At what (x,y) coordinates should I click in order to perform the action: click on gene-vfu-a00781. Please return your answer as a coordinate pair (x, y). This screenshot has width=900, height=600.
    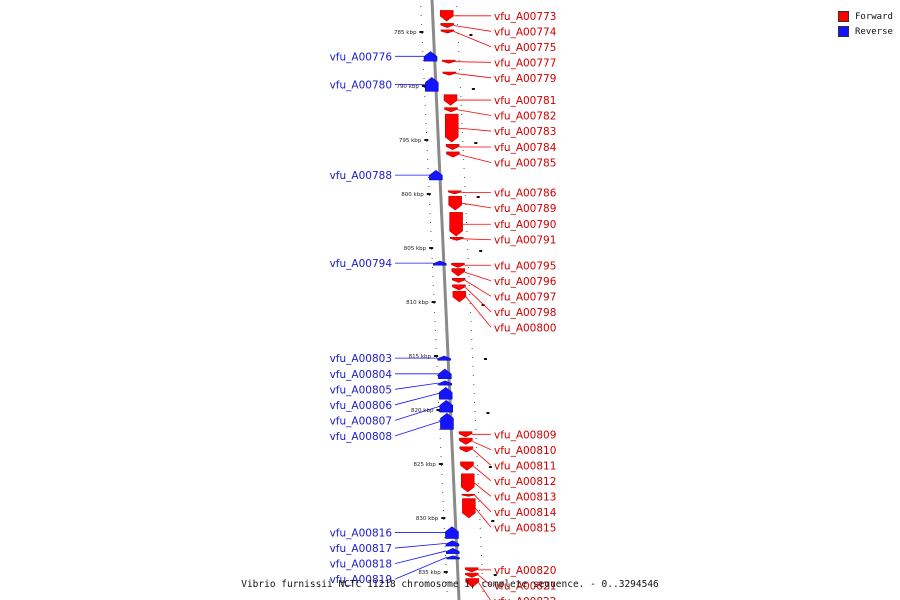
    Looking at the image, I should click on (450, 100).